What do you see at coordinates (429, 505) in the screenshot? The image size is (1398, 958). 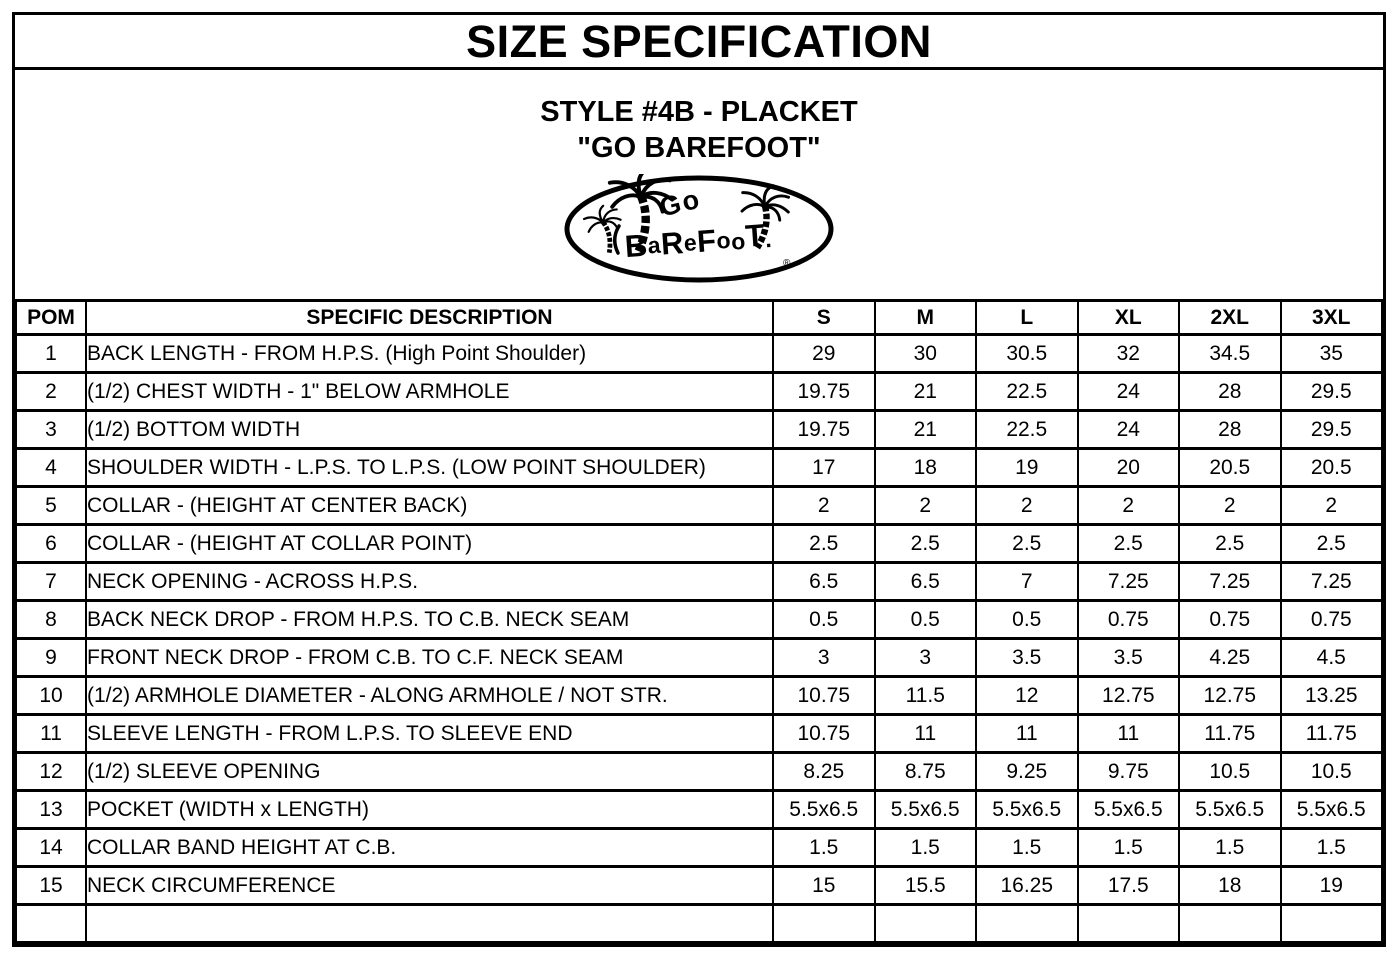 I see `description-cell: COLLAR - (HEIGHT AT CENTER BACK)` at bounding box center [429, 505].